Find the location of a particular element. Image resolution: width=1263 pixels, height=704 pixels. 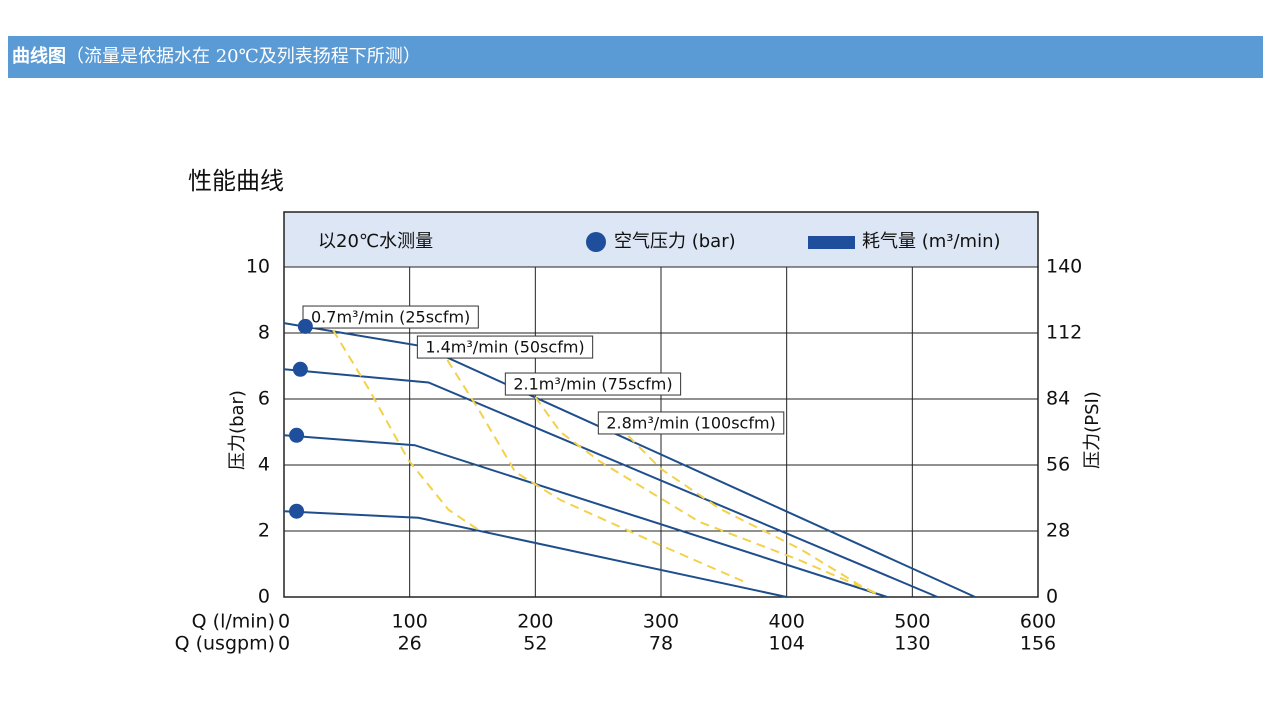

curve-label: 1.4m³/min (50scfm) is located at coordinates (504, 347).